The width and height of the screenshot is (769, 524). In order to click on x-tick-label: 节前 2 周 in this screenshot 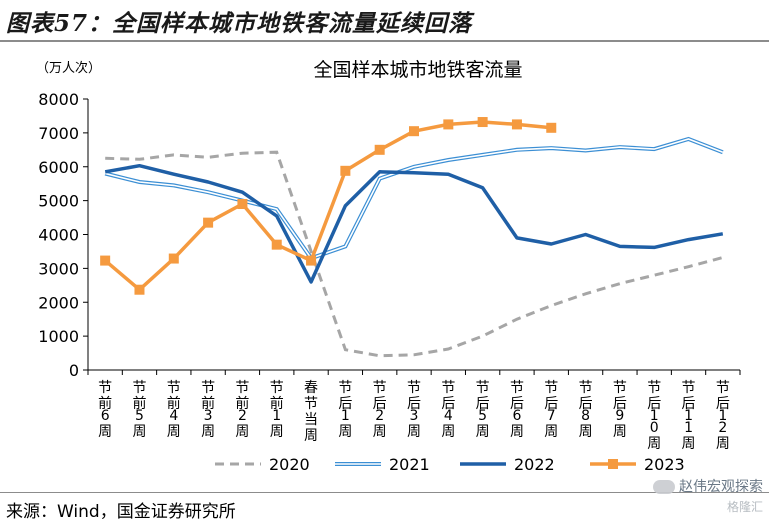, I will do `click(242, 410)`.